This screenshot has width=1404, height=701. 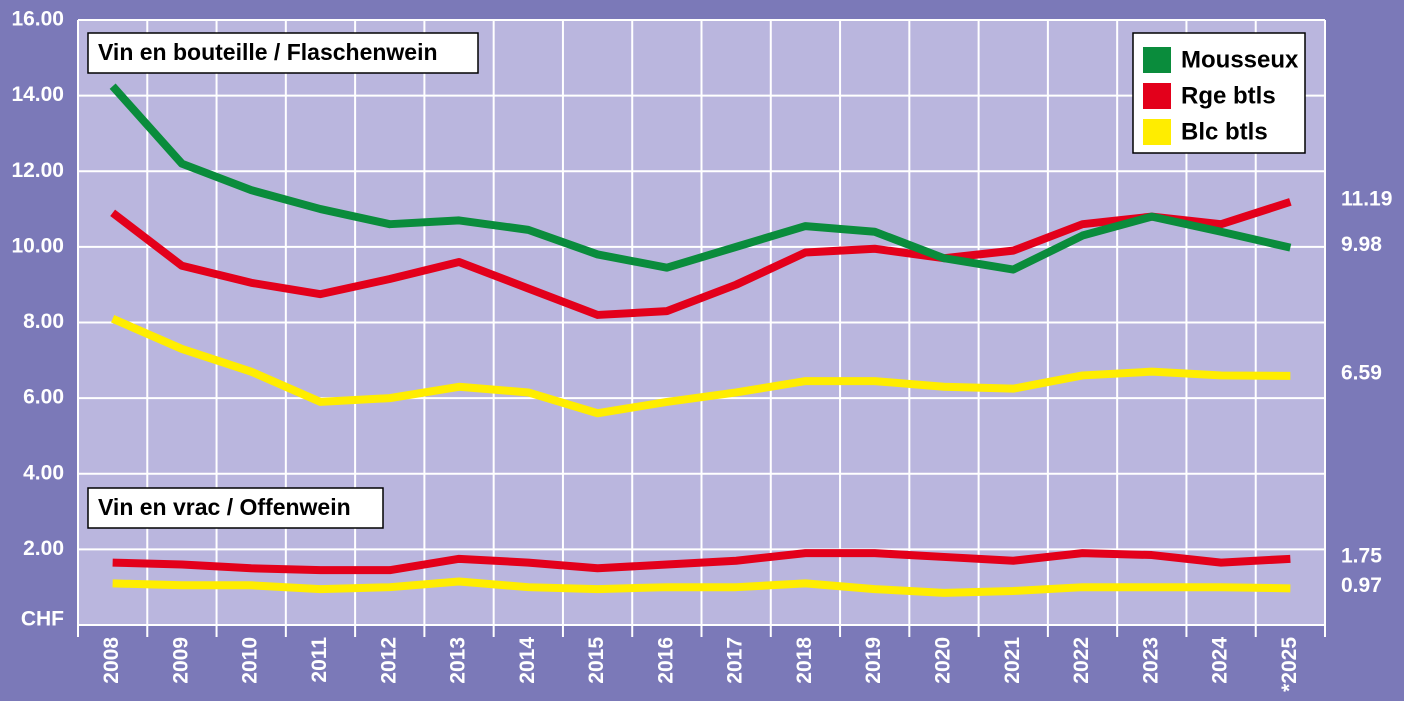 What do you see at coordinates (1361, 372) in the screenshot?
I see `end-label: 6.59` at bounding box center [1361, 372].